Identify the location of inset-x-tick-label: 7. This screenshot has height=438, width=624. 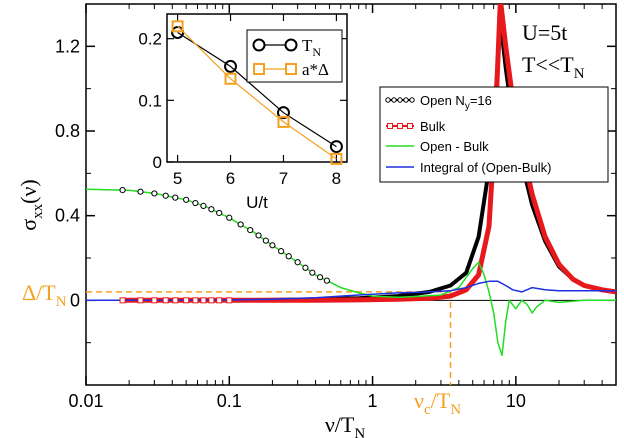
(283, 178).